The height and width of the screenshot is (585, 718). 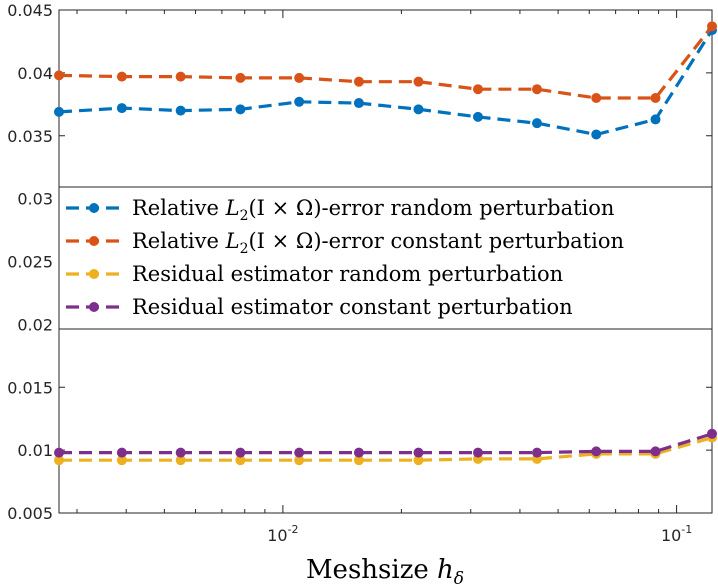 I want to click on x-axis-label: Meshsize hδ, so click(x=385, y=570).